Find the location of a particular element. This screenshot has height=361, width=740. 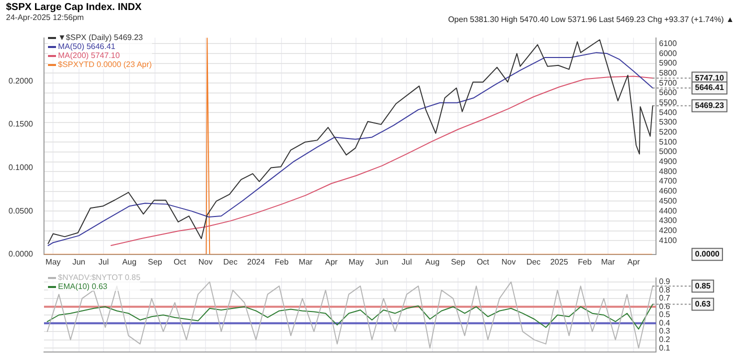

legend-label: $NYADV:$NYTOT 0.85 is located at coordinates (99, 277).